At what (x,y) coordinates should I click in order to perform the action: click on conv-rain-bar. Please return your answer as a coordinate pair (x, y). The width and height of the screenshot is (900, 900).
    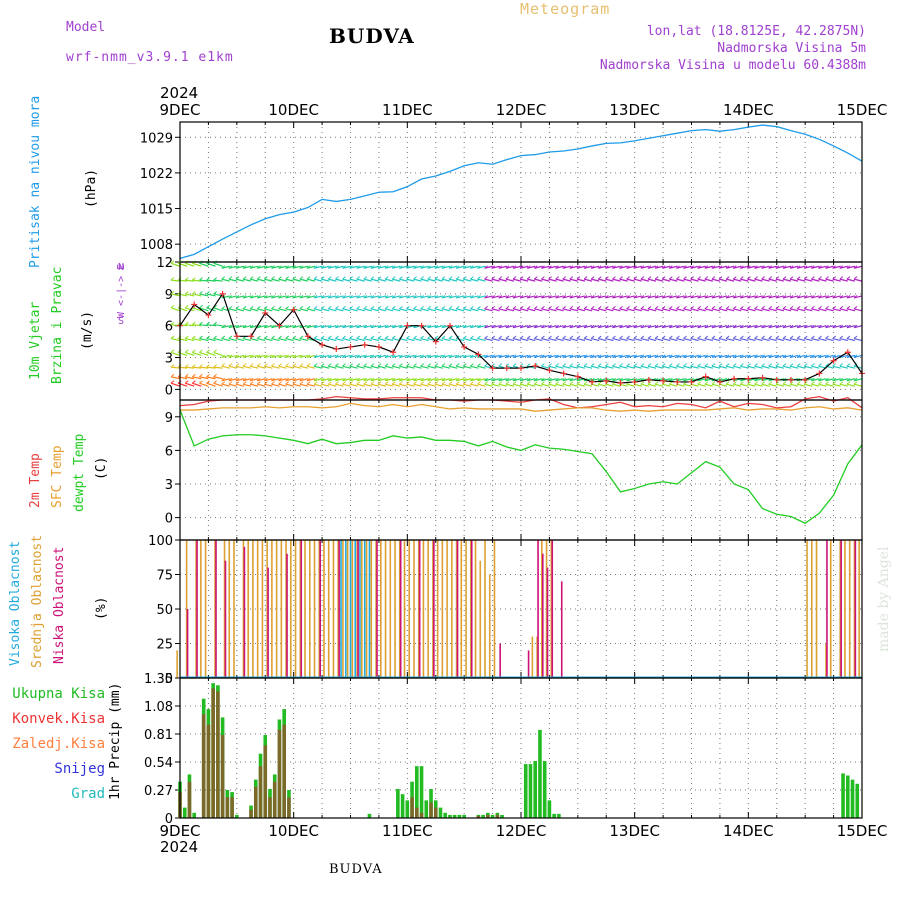
    Looking at the image, I should click on (289, 807).